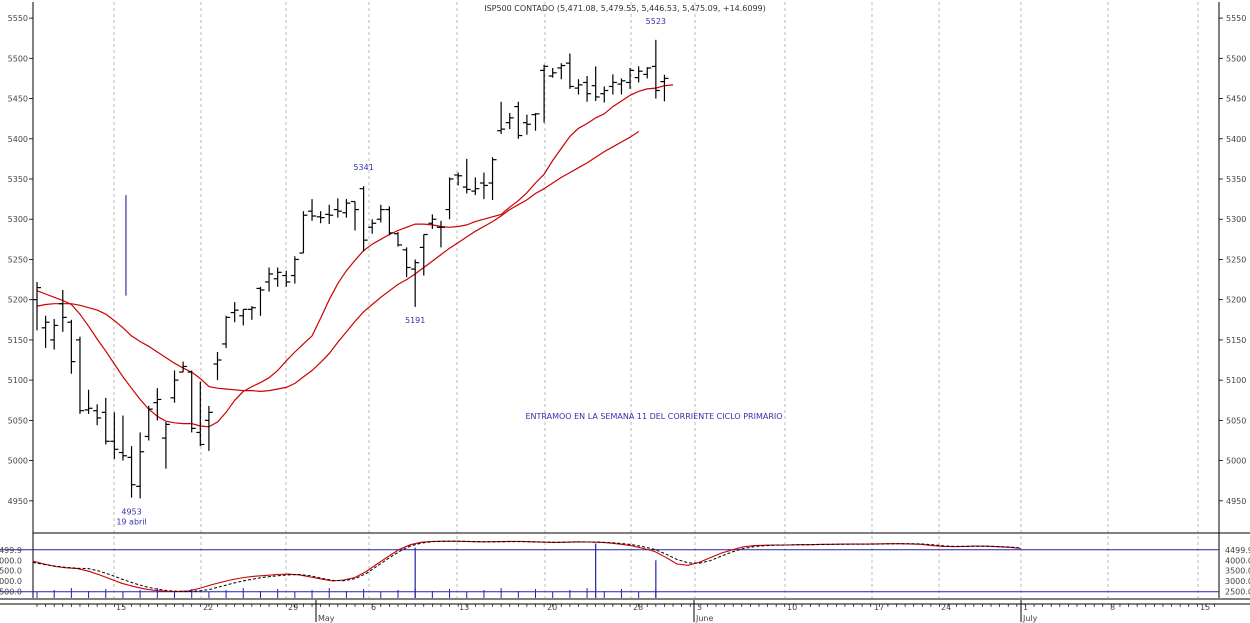  I want to click on indicator-y-label-left-3: 3000.0, so click(11, 581).